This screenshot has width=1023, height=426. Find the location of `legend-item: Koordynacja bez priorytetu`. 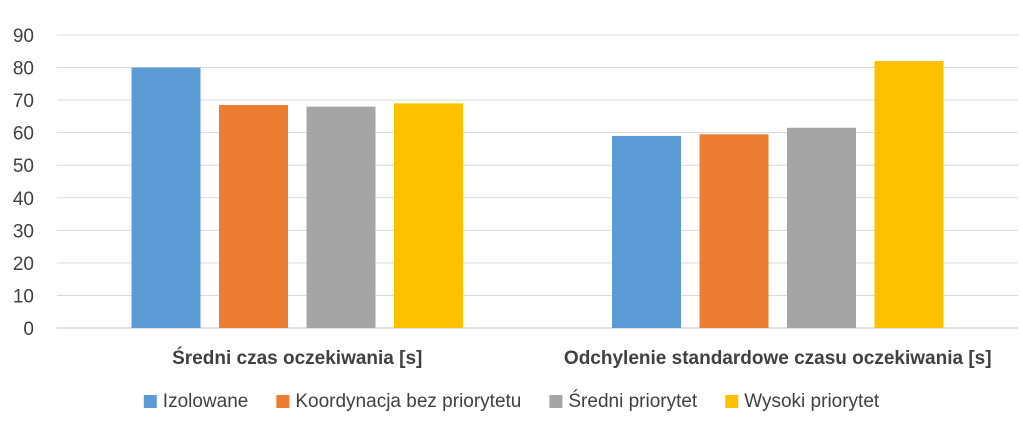

legend-item: Koordynacja bez priorytetu is located at coordinates (398, 401).